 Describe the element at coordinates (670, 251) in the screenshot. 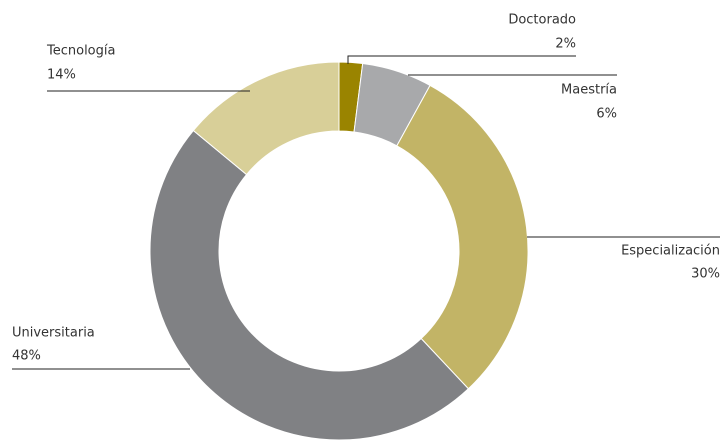

I see `category-label: Especialización` at that location.